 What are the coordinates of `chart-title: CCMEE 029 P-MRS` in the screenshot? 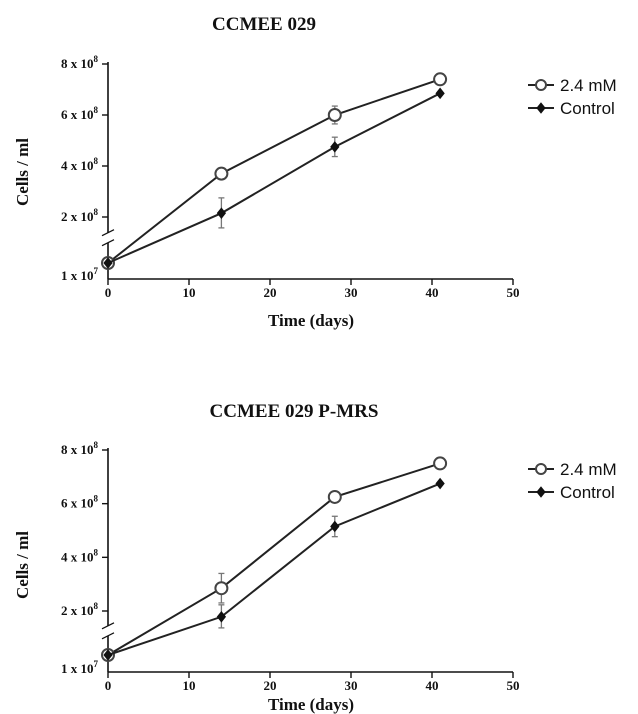 It's located at (294, 411).